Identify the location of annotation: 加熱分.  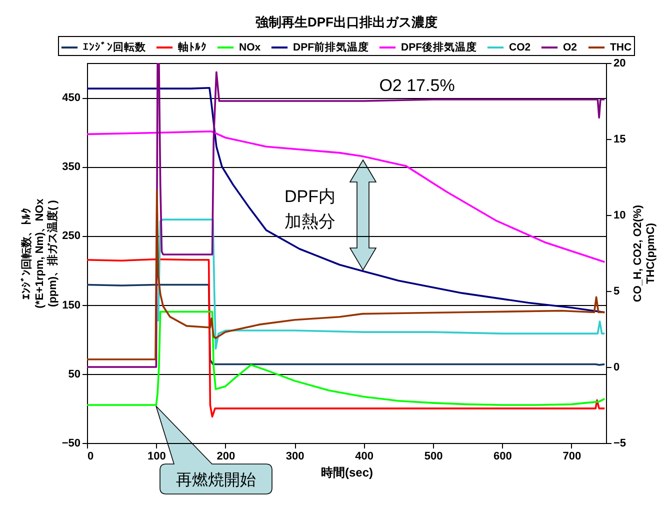
(310, 221).